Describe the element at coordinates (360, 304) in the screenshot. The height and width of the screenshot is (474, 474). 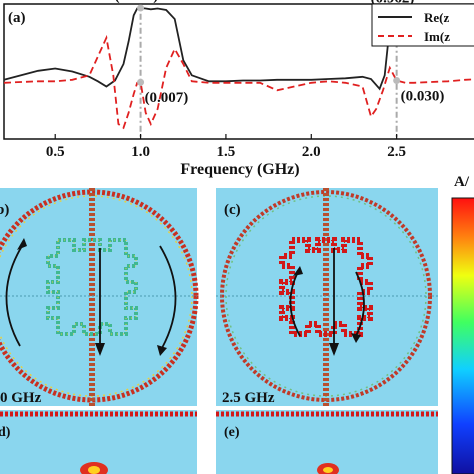
I see `panel-c-arrow-right` at that location.